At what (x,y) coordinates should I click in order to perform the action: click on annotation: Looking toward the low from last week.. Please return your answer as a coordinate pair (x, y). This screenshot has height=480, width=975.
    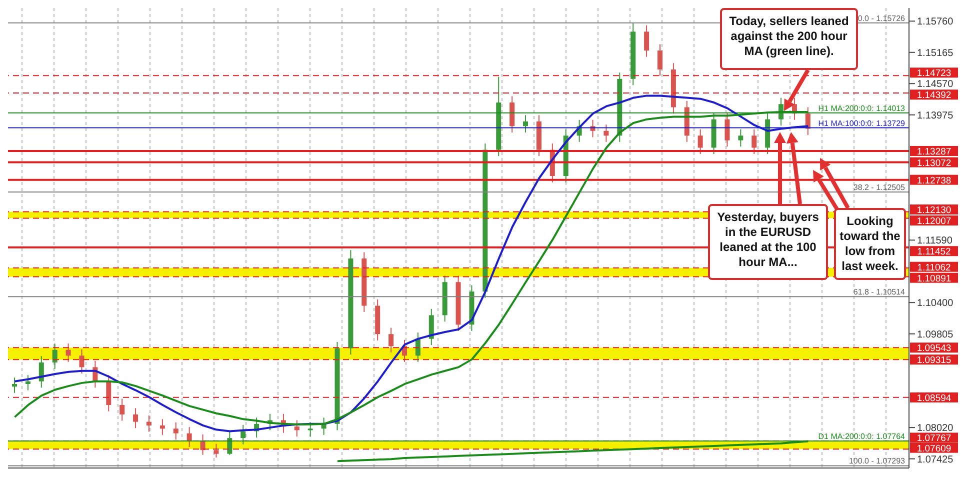
    Looking at the image, I should click on (870, 244).